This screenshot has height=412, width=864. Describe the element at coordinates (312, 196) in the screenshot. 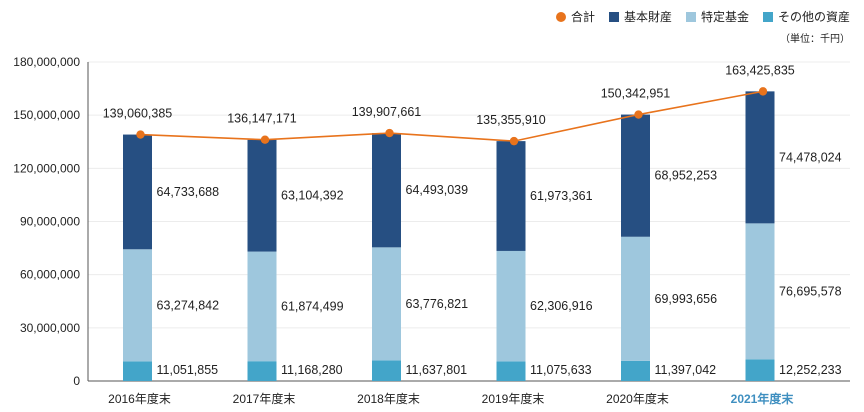

I see `bar-value-label-basic: 63,104,392` at that location.